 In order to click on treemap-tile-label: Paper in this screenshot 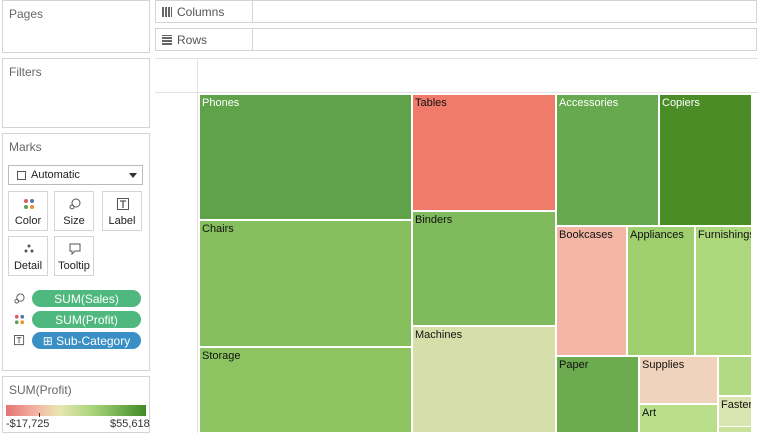, I will do `click(574, 365)`.